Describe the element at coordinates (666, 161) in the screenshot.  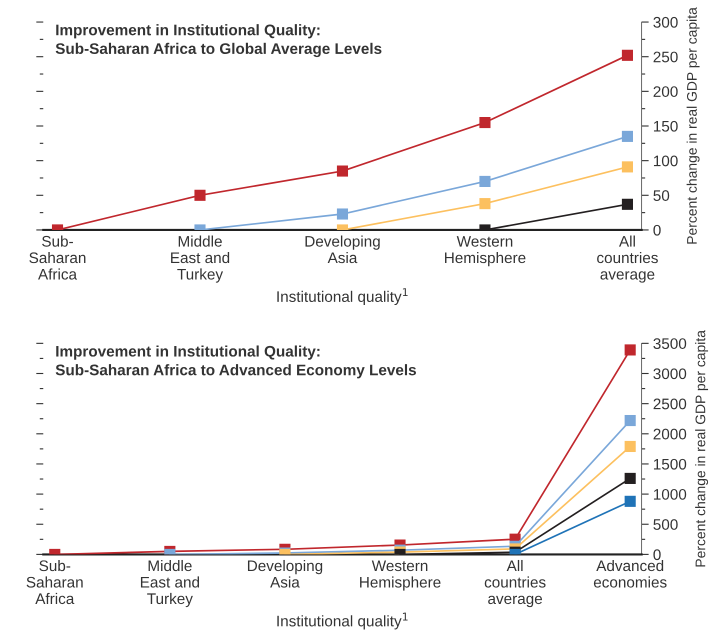
I see `y-tick-label: 100` at that location.